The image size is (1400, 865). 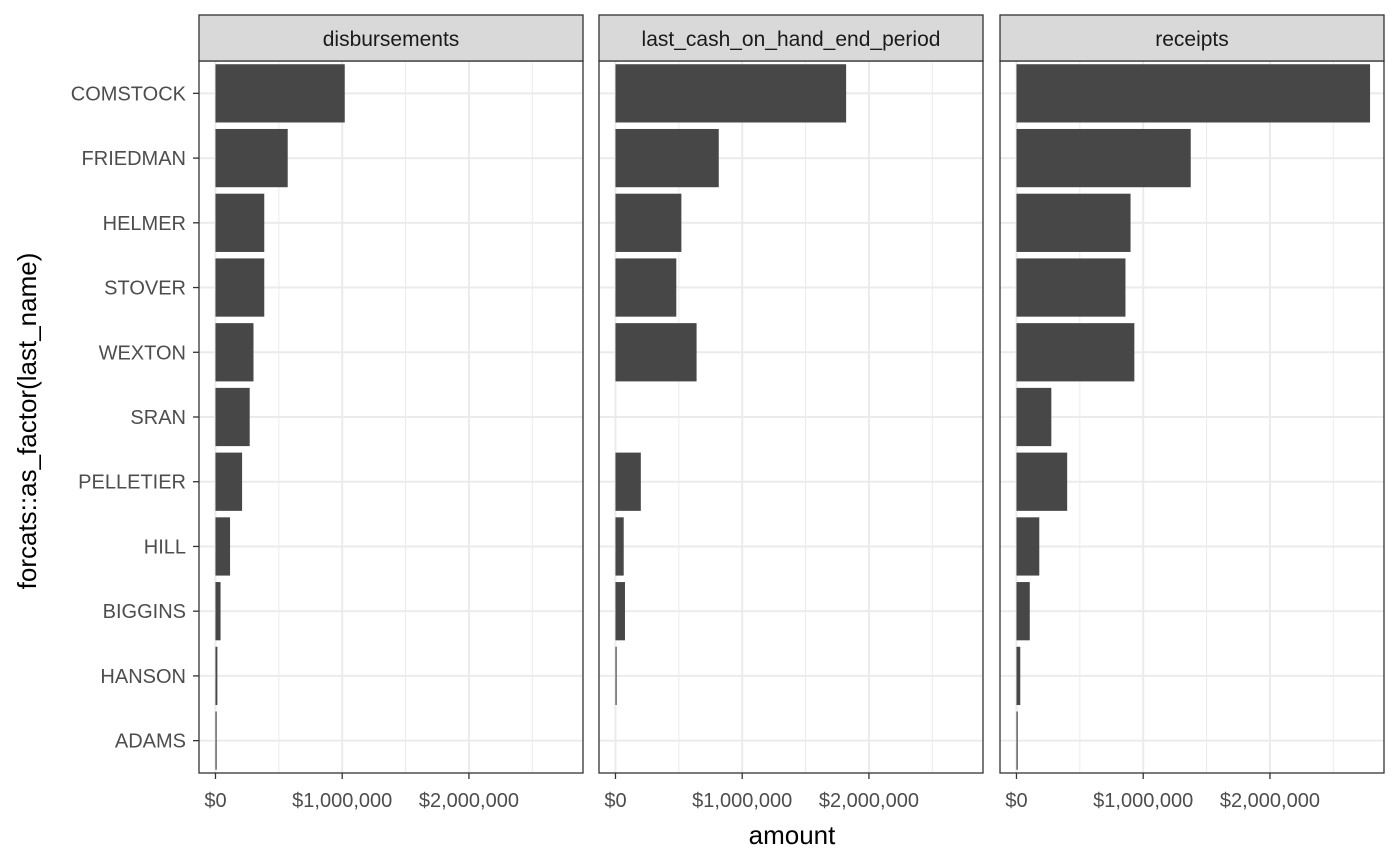 I want to click on facet-strip-label: disbursements, so click(x=391, y=39).